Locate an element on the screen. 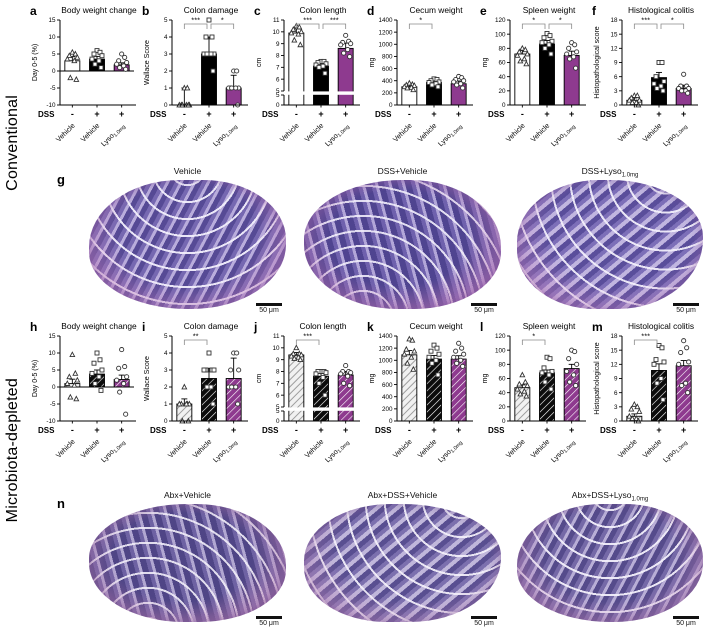 This screenshot has width=710, height=630. svg-text: 400 is located at coordinates (387, 81).